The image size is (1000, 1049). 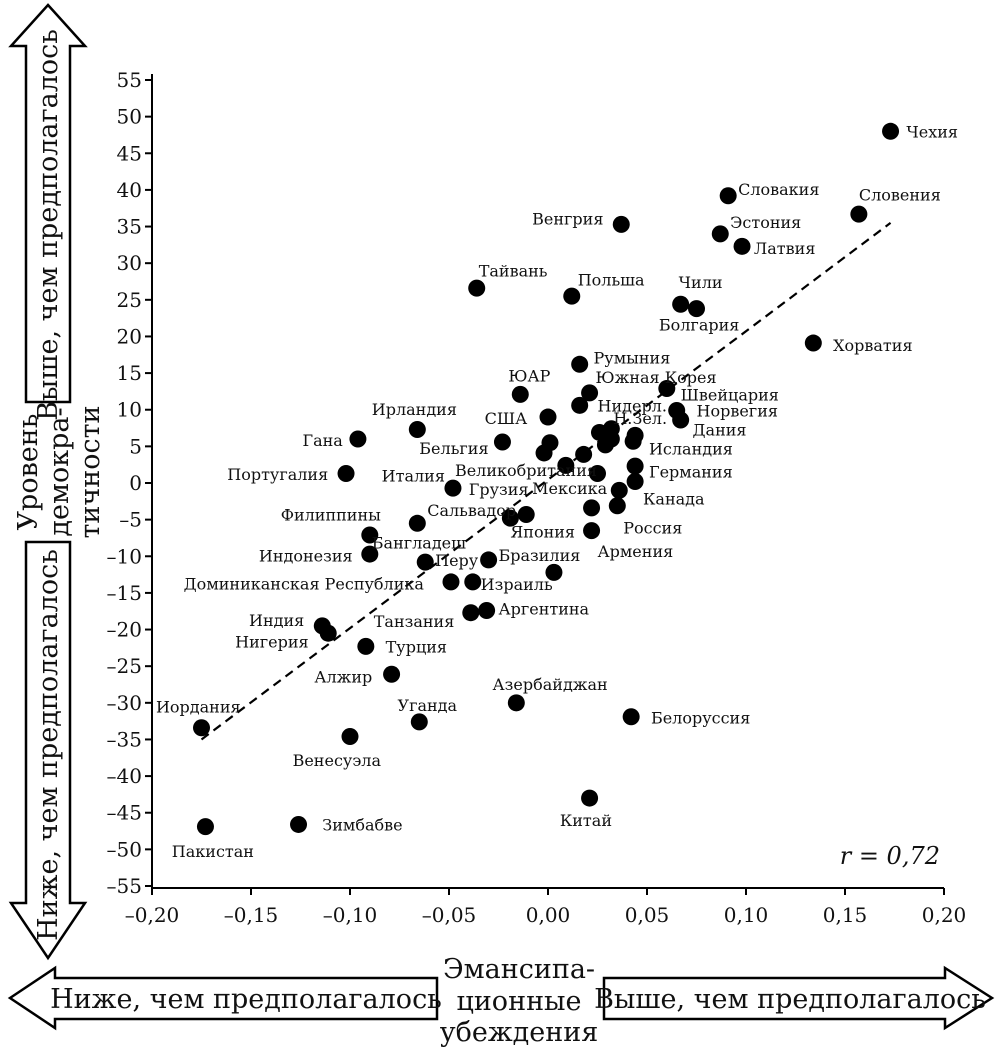 I want to click on x-tick-label: 0,05, so click(x=647, y=915).